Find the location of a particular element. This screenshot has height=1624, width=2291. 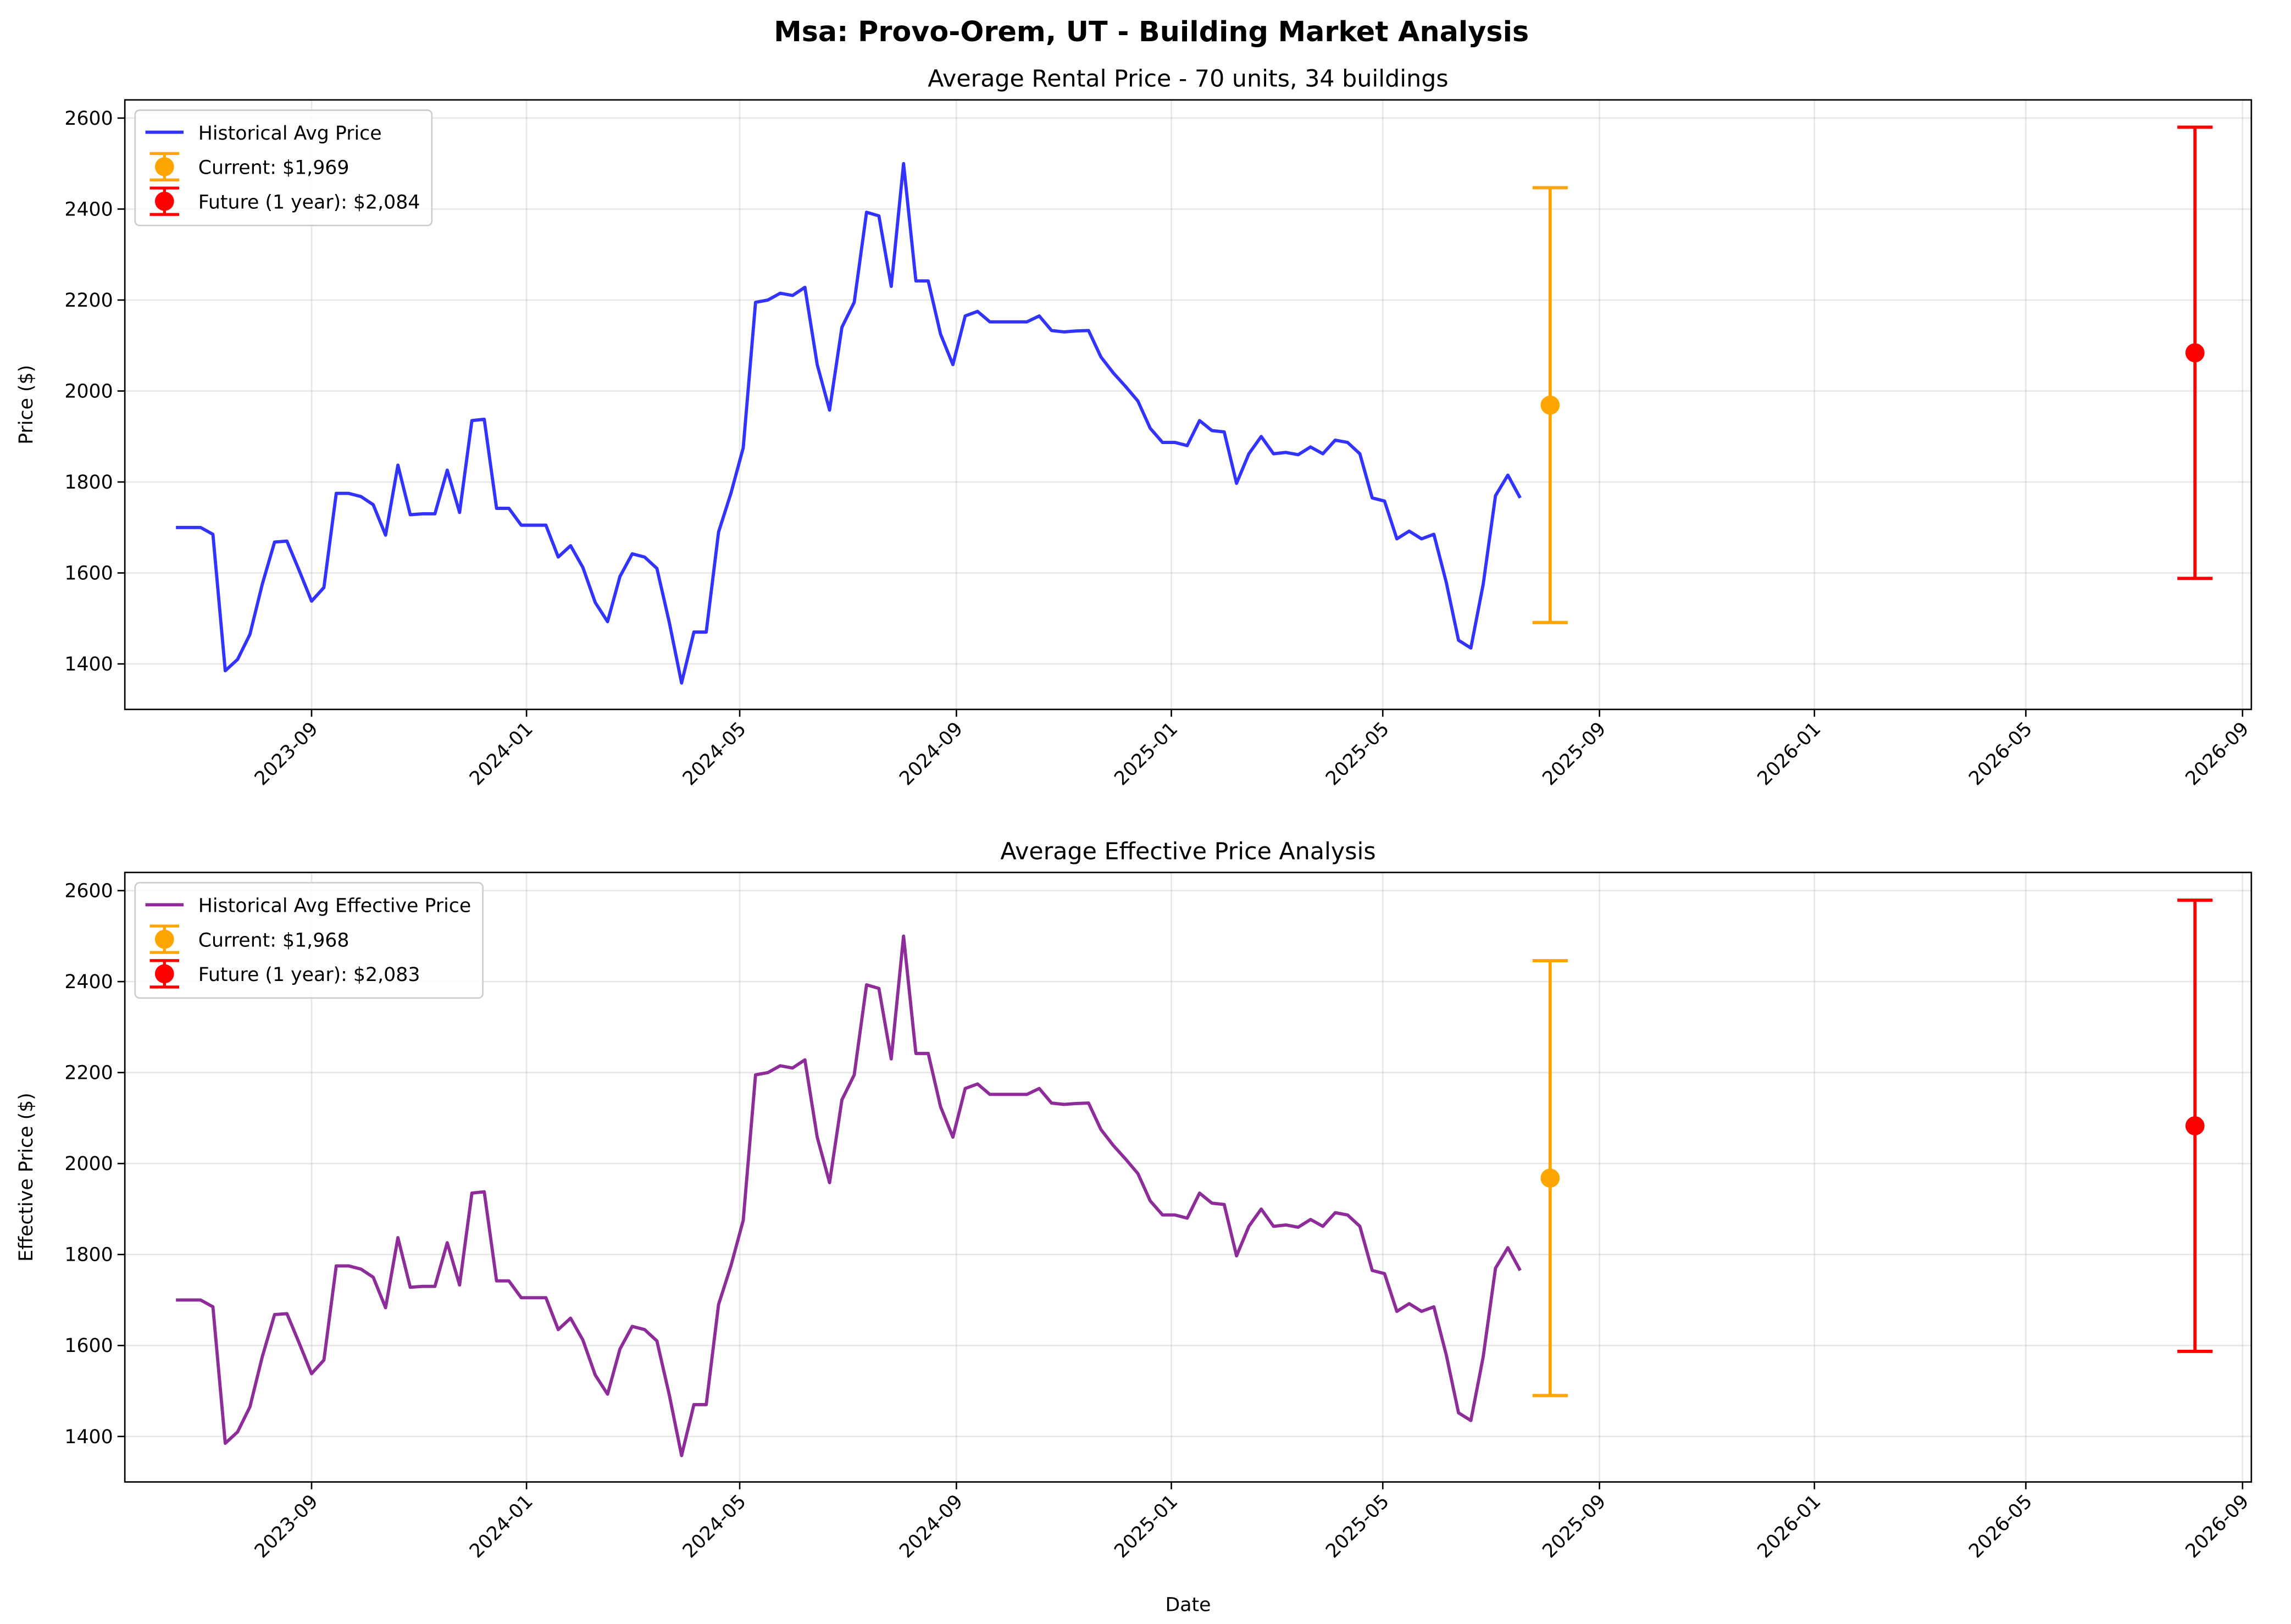

x-axis-label: Date is located at coordinates (1188, 1605).